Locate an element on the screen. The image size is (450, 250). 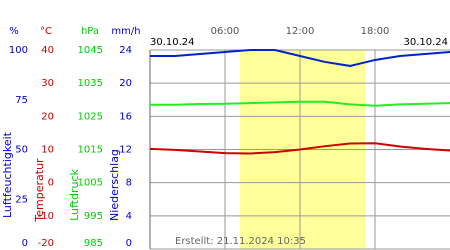
axis-unit: % is located at coordinates (14, 31).